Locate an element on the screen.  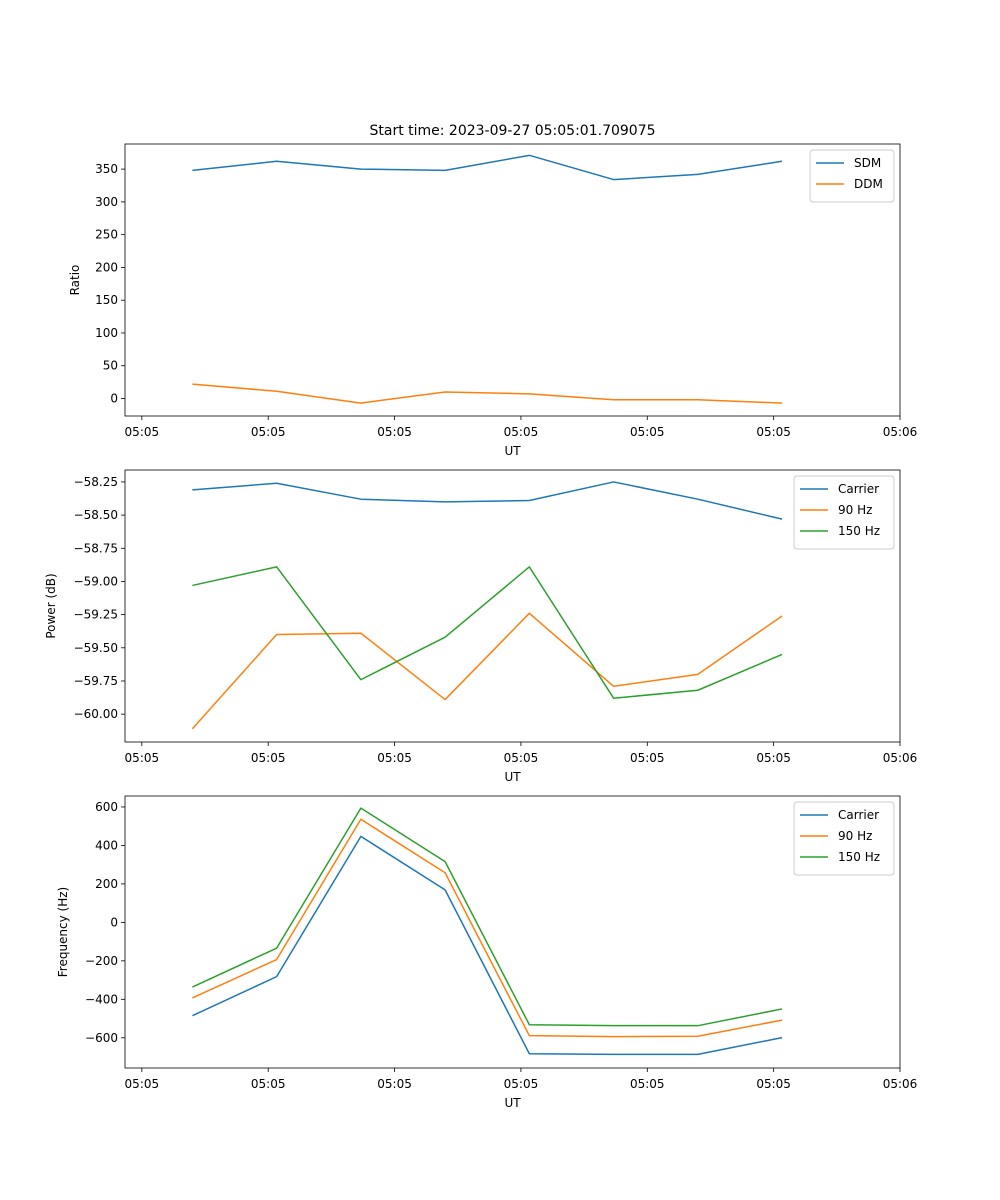
y-tick-label: 600 is located at coordinates (106, 807).